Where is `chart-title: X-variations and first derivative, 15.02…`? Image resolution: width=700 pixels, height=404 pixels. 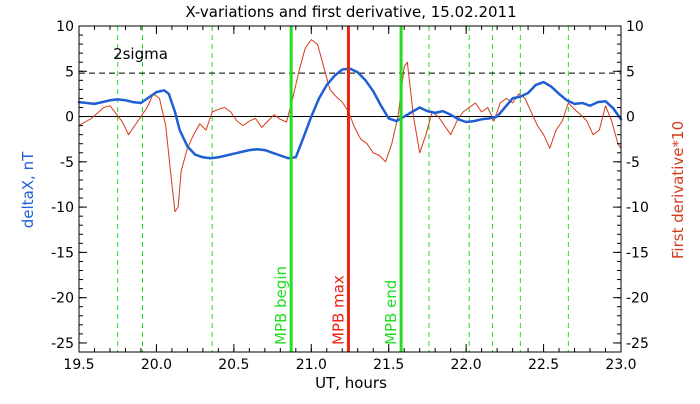
chart-title: X-variations and first derivative, 15.02… is located at coordinates (350, 12).